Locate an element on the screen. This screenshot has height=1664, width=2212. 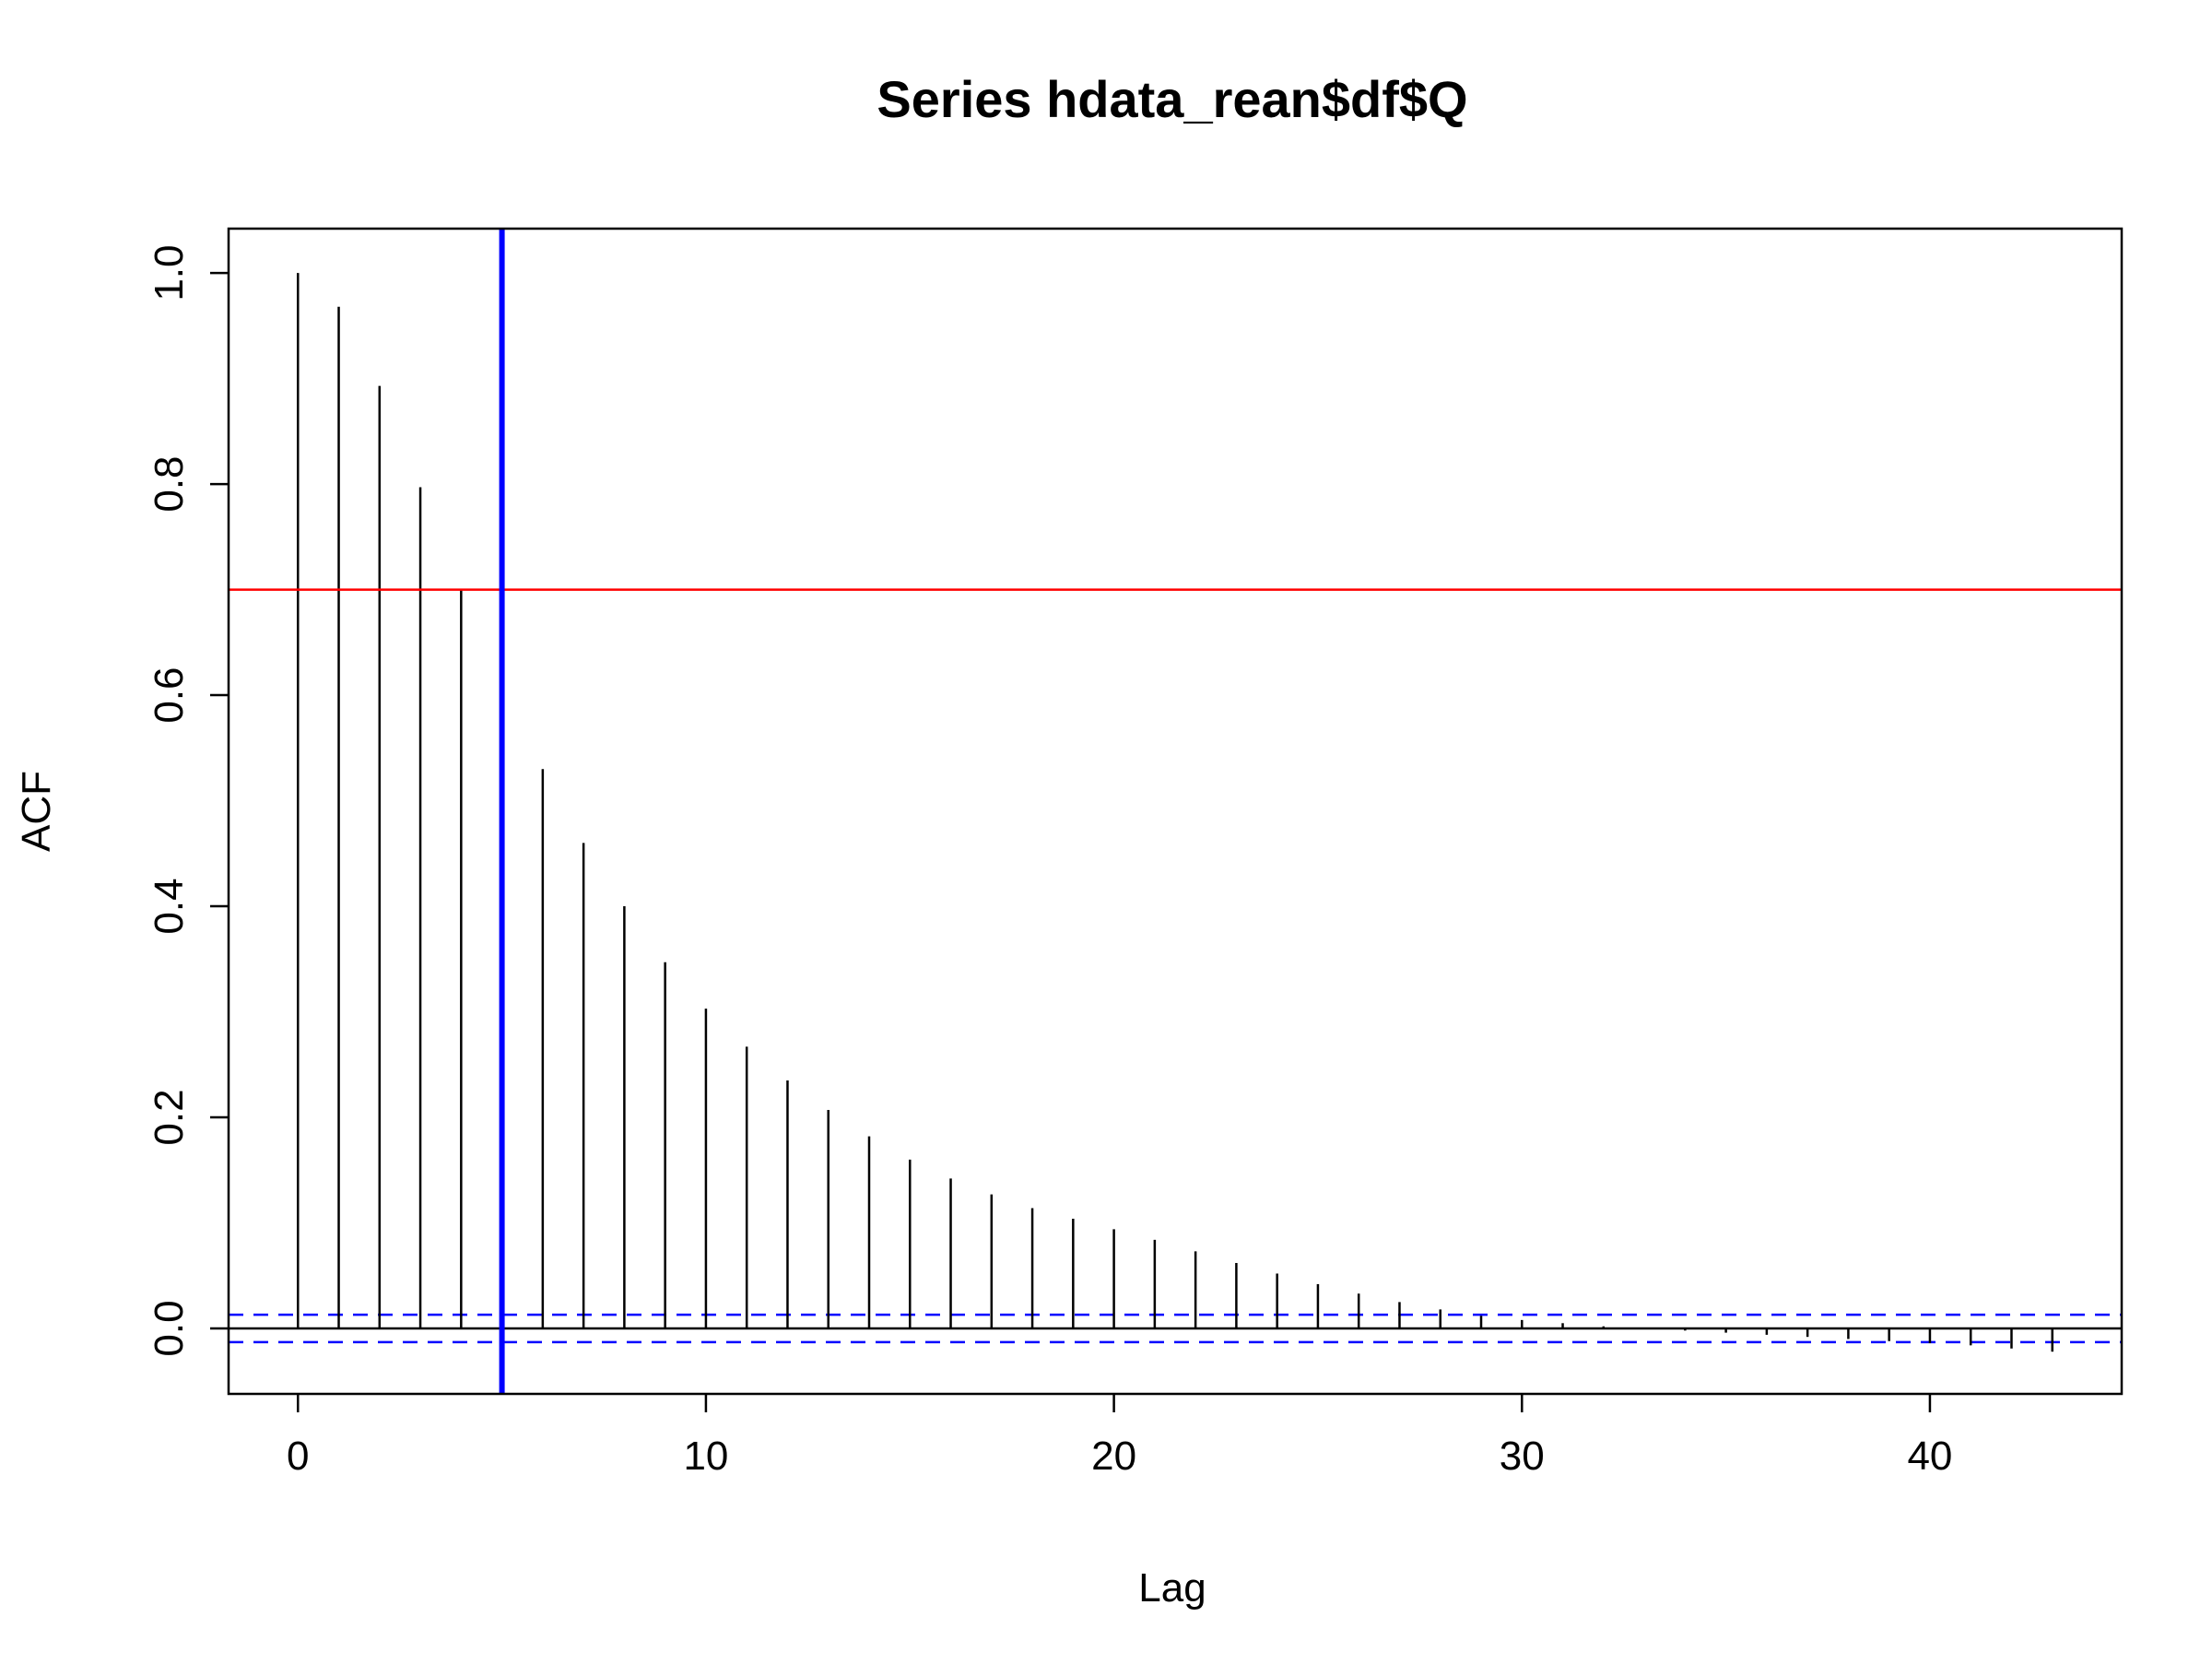
y-tick-label-0.4: 0.4 is located at coordinates (169, 906).